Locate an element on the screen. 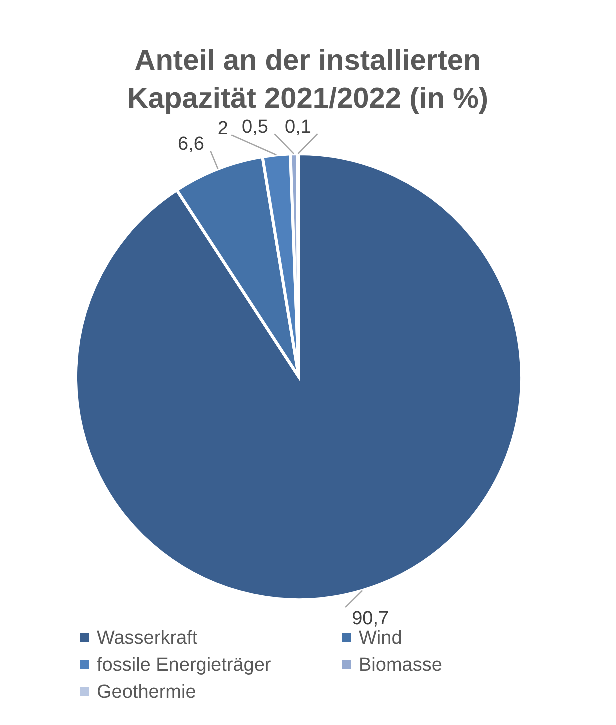 This screenshot has height=725, width=616. legend-label: Geothermie is located at coordinates (146, 692).